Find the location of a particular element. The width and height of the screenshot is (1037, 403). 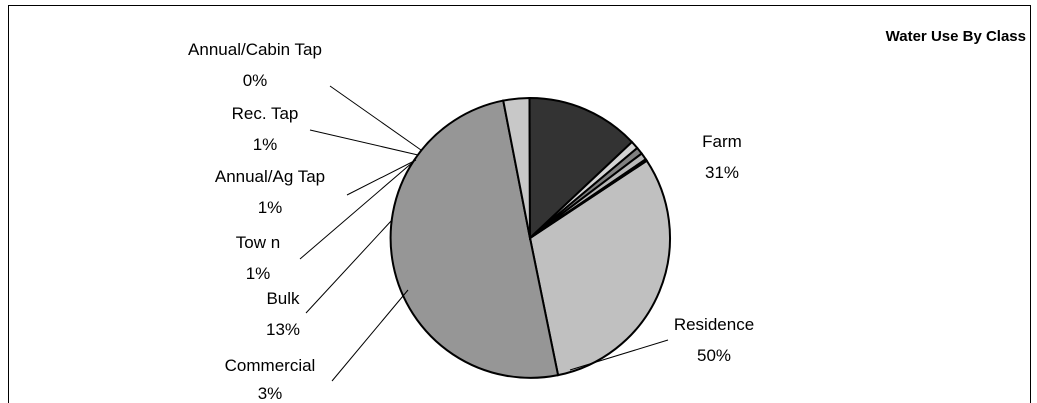

pie-slice-annual-cabin-tap is located at coordinates (589, 198).